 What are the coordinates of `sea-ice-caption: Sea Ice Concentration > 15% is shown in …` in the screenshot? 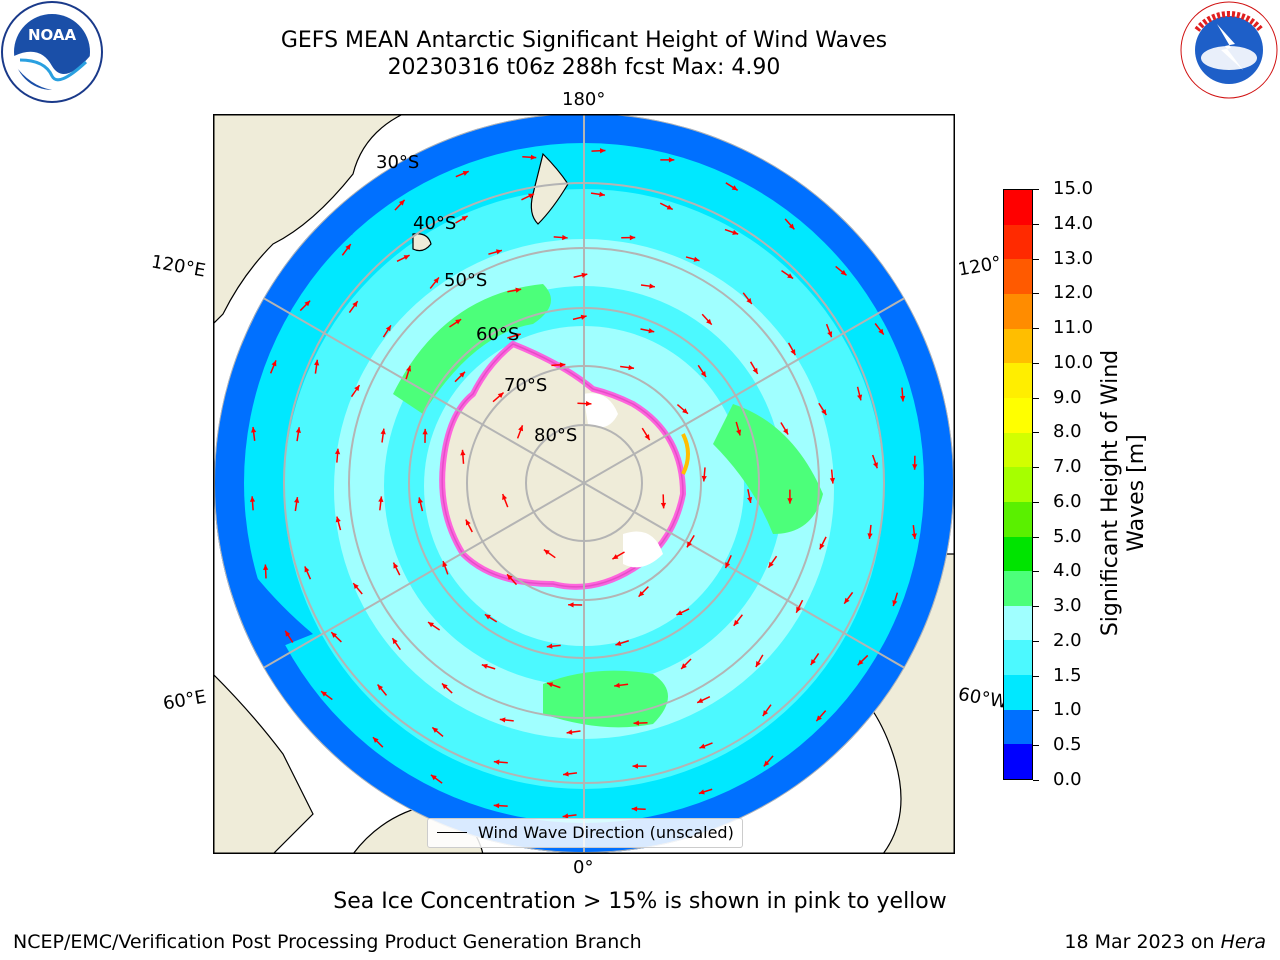 It's located at (640, 901).